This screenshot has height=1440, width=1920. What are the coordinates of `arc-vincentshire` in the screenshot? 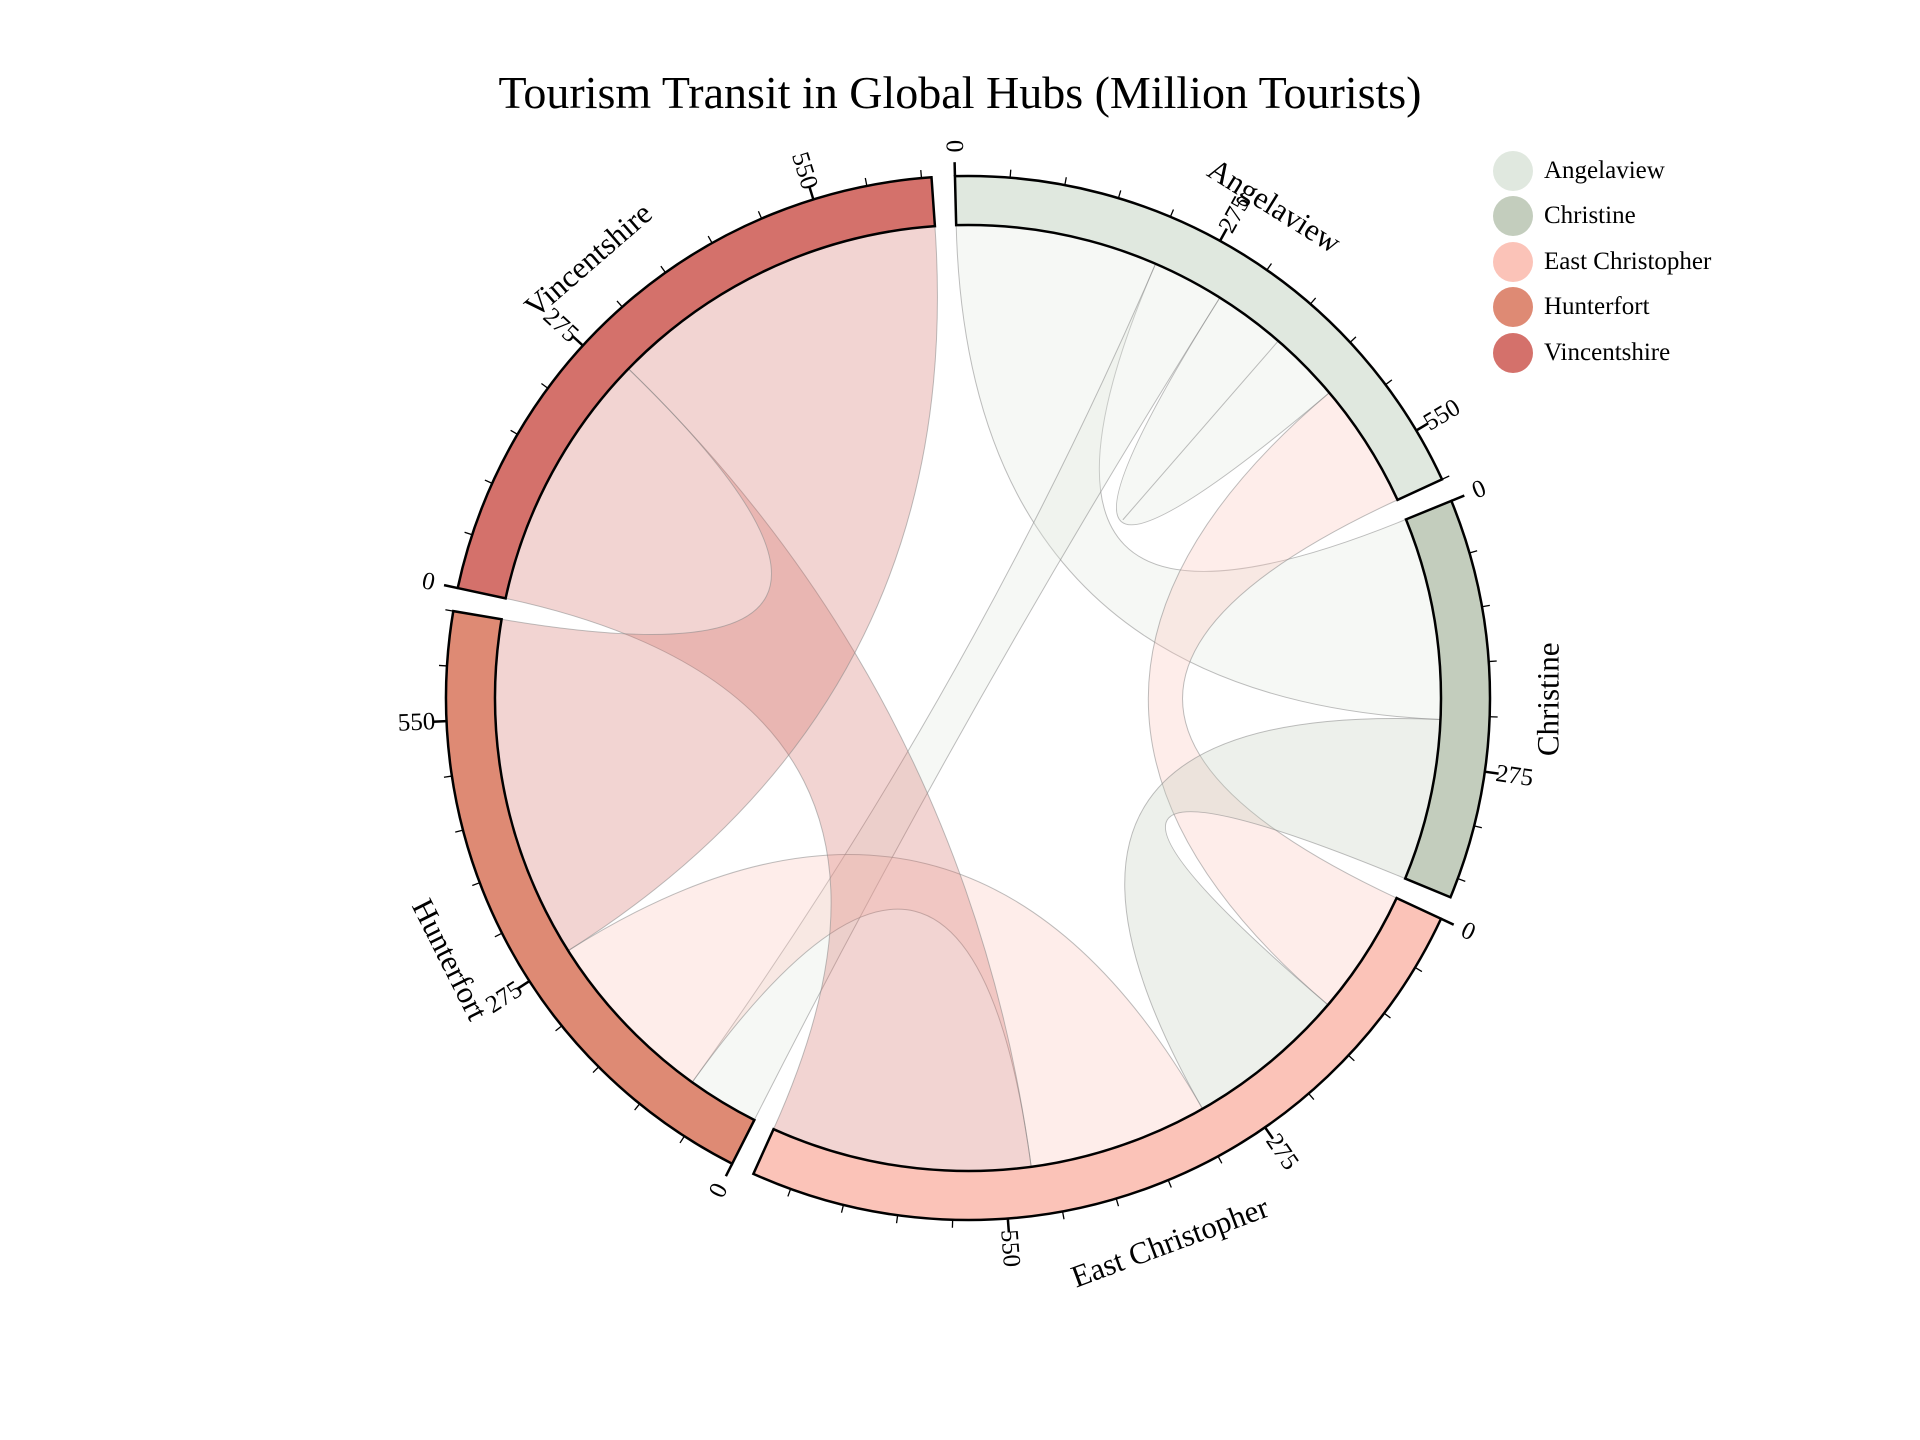 It's located at (696, 387).